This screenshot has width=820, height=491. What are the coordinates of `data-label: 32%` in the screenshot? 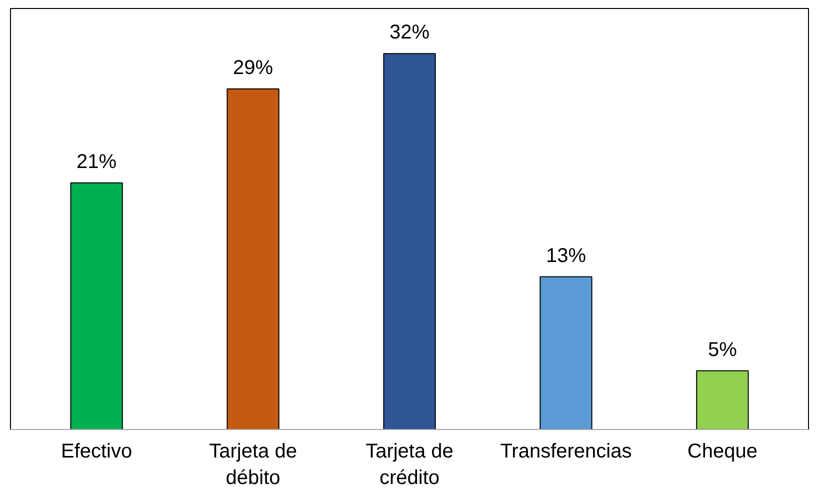 It's located at (409, 33).